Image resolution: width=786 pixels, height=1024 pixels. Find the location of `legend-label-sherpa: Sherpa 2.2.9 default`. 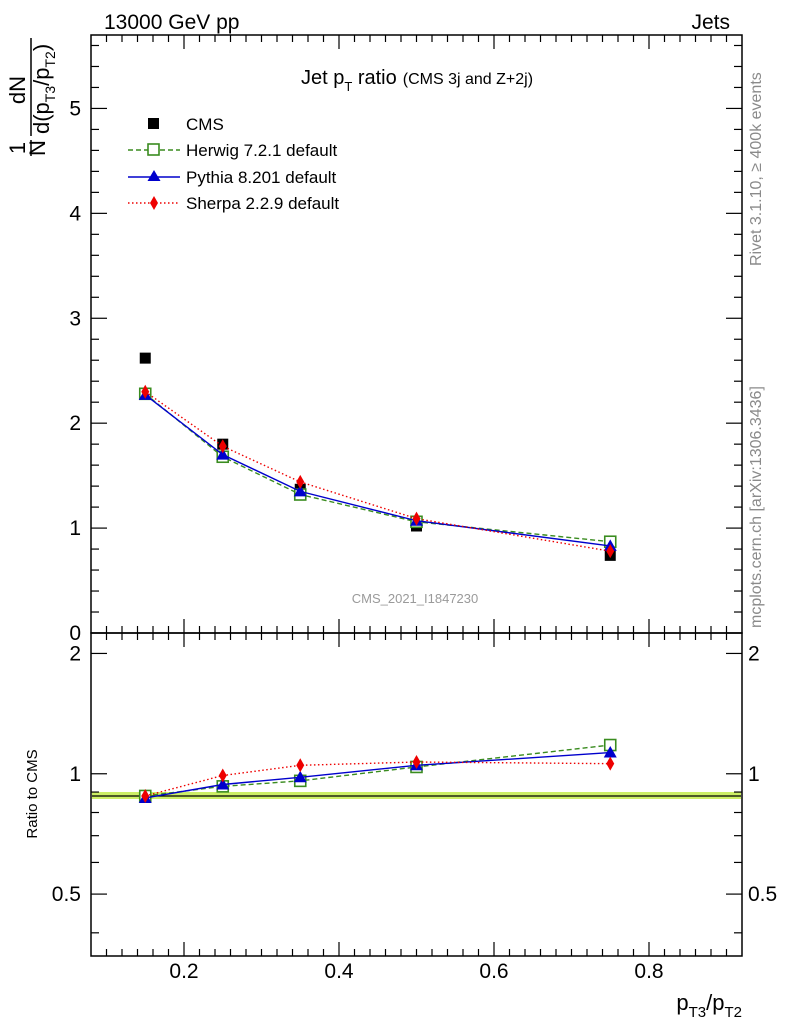

legend-label-sherpa: Sherpa 2.2.9 default is located at coordinates (262, 203).